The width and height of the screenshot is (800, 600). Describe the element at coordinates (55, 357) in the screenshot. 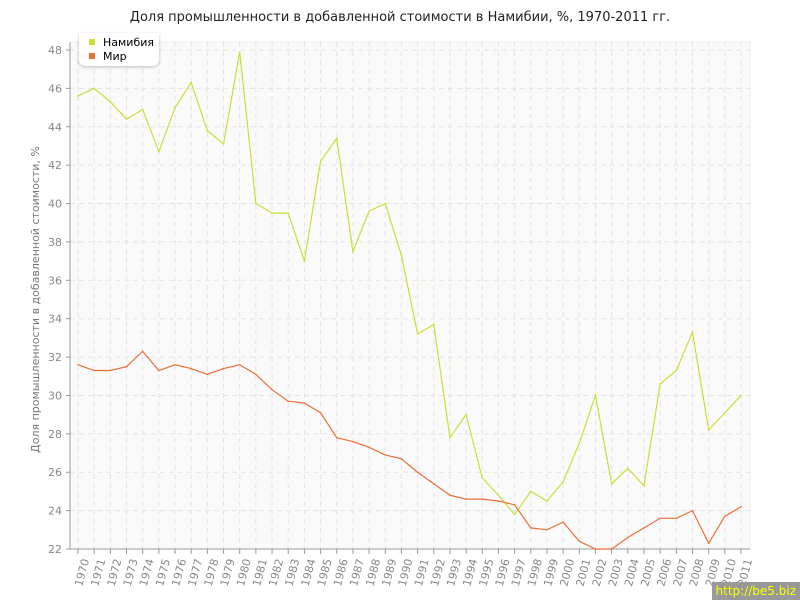

I see `y-tick-label: 32` at that location.